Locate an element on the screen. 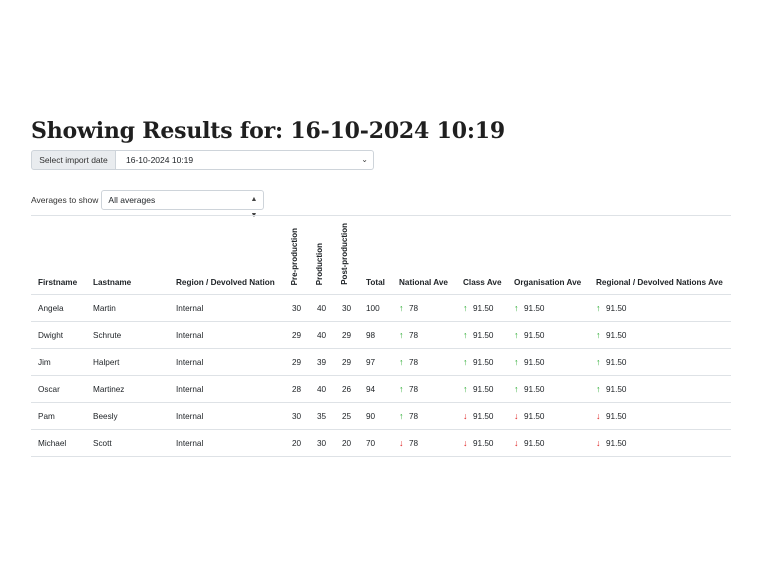 Image resolution: width=768 pixels, height=576 pixels. organisation-ave-cell: ↓ 91.50 is located at coordinates (548, 416).